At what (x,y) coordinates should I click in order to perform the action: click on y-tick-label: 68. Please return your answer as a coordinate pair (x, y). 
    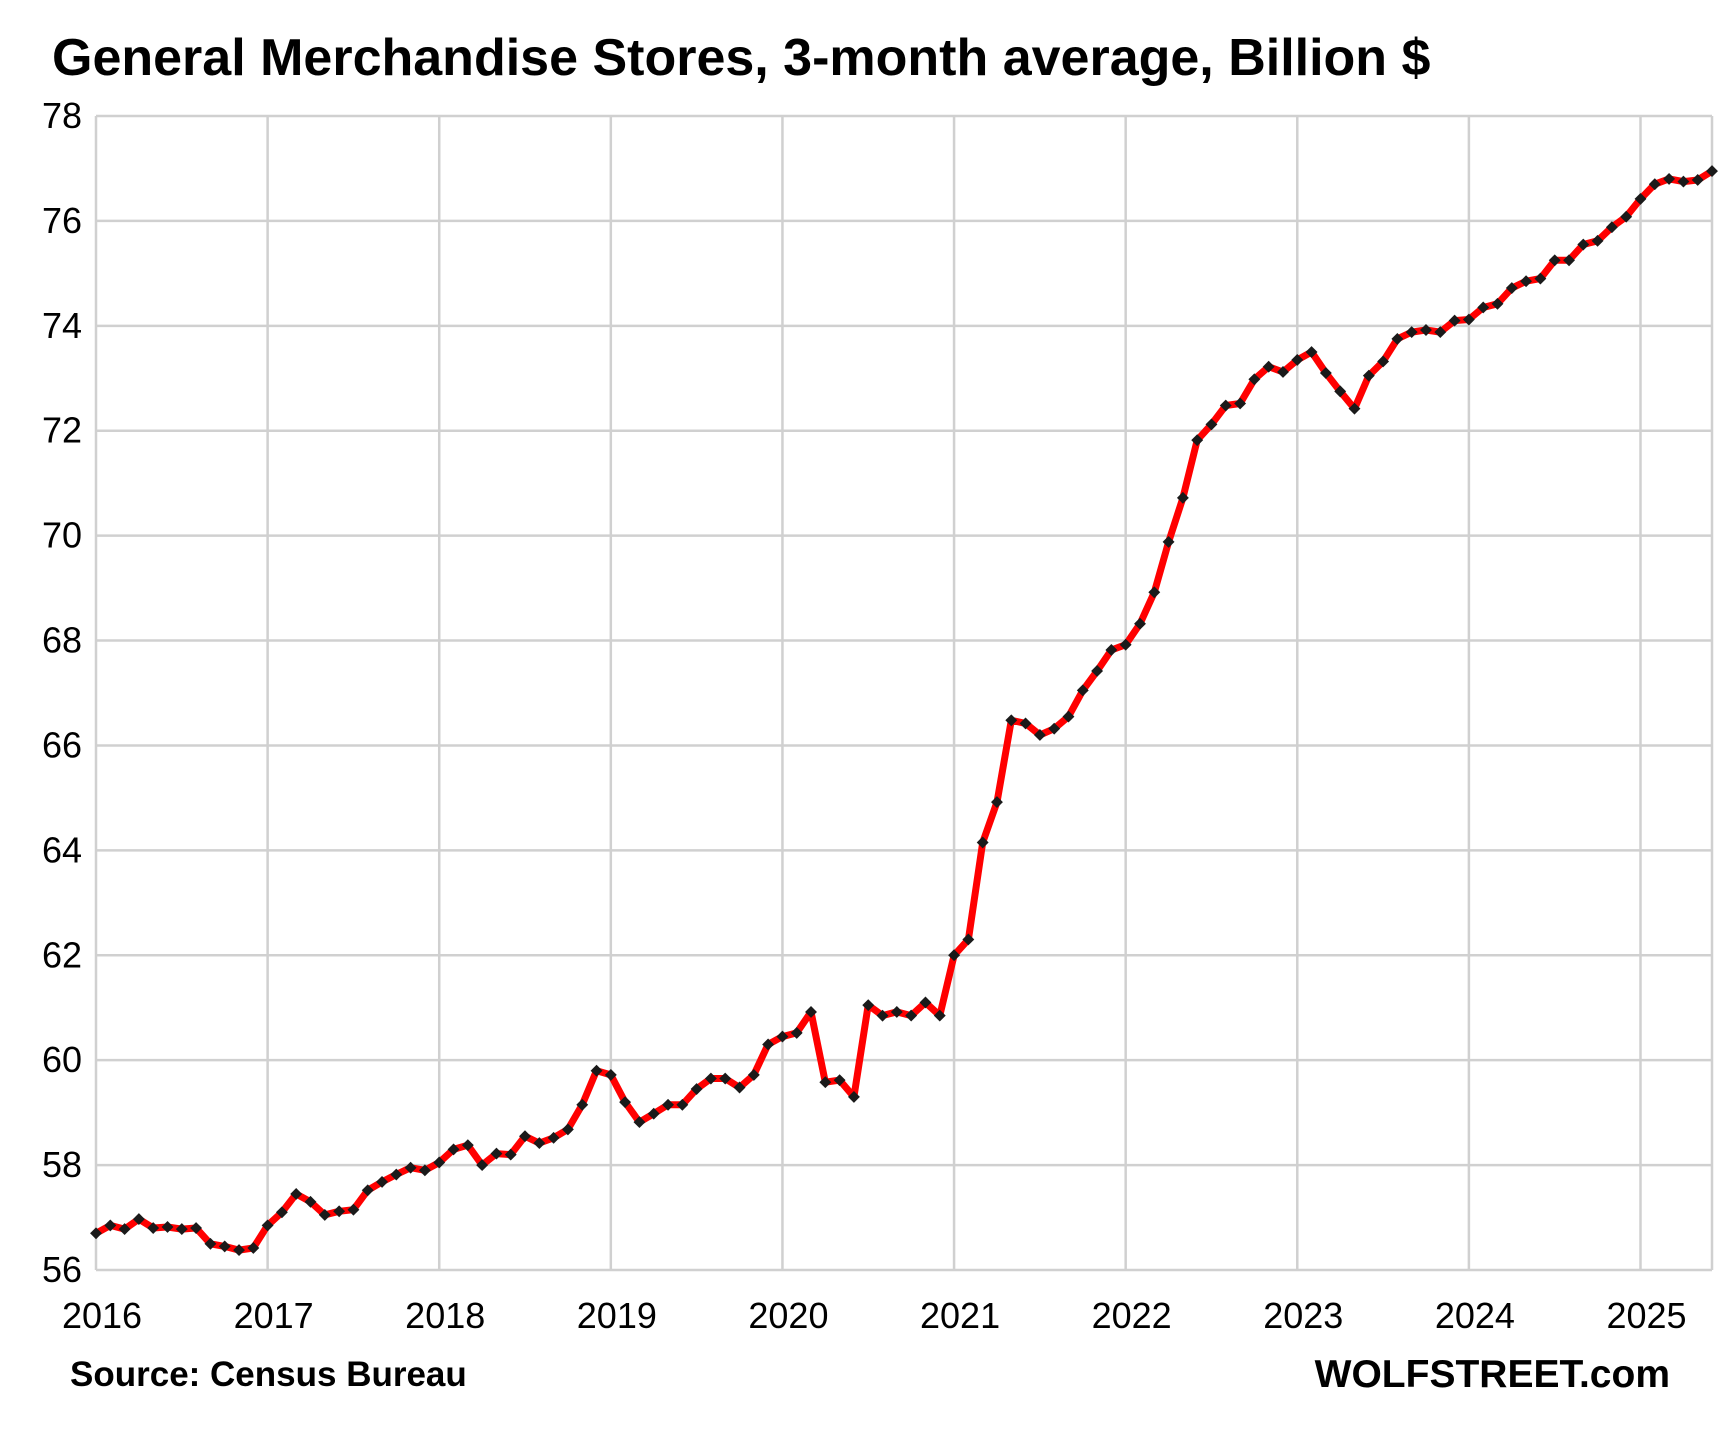
    Looking at the image, I should click on (62, 640).